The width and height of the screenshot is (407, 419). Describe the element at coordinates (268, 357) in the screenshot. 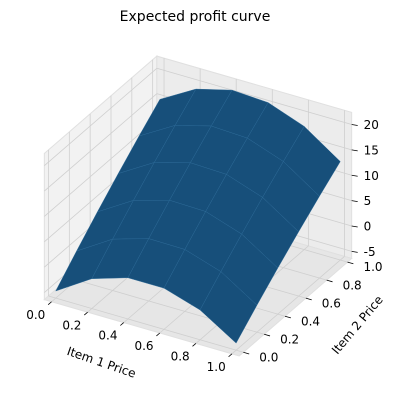

I see `y-tick-label: 0.0` at that location.